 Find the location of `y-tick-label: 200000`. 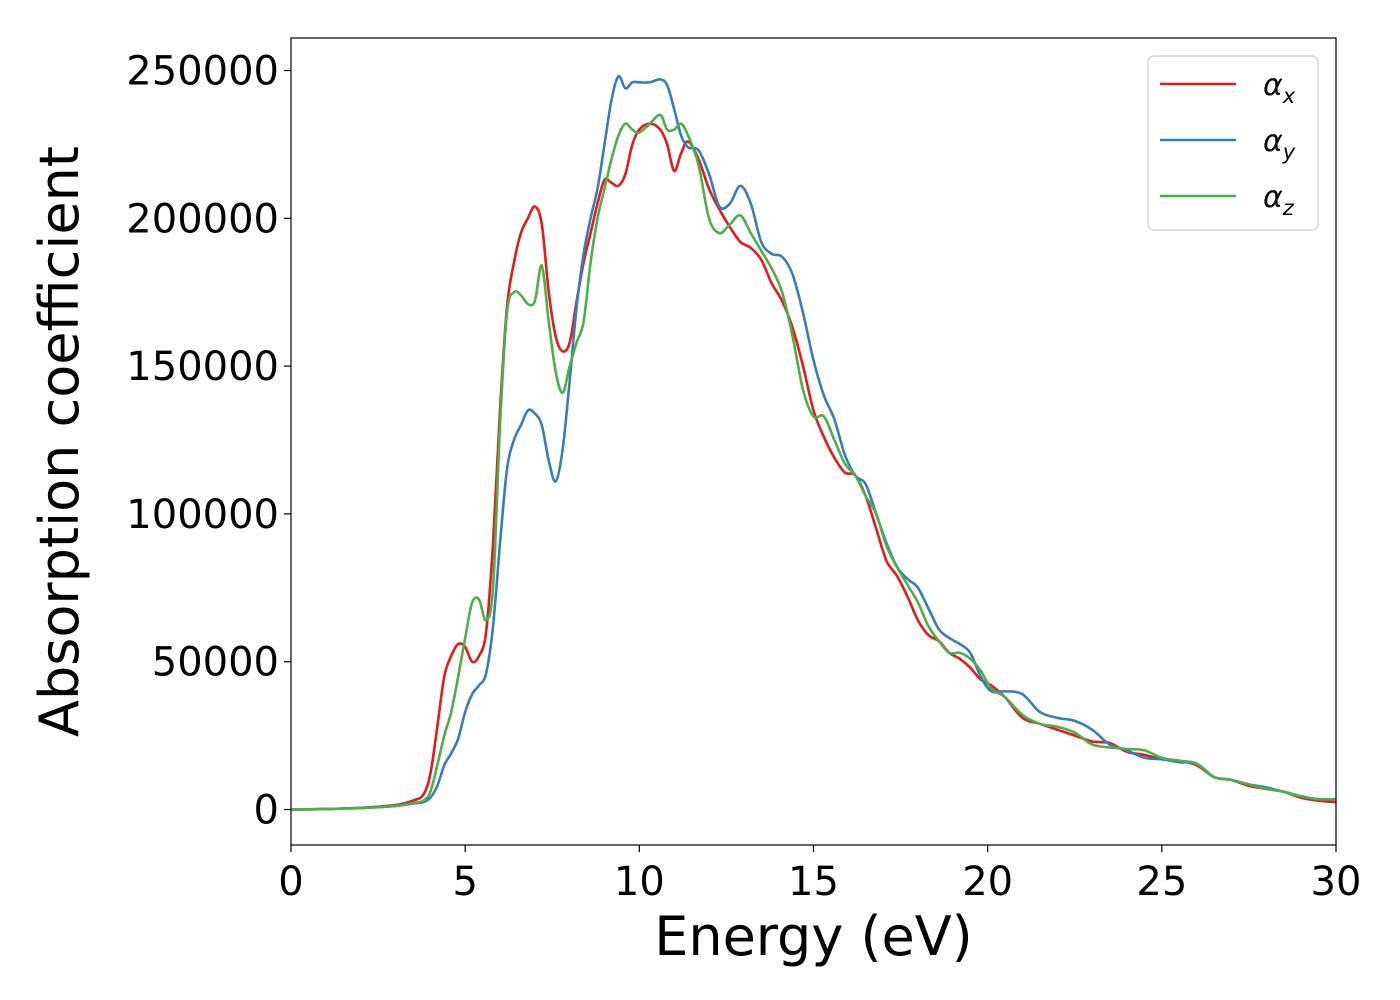

y-tick-label: 200000 is located at coordinates (202, 219).